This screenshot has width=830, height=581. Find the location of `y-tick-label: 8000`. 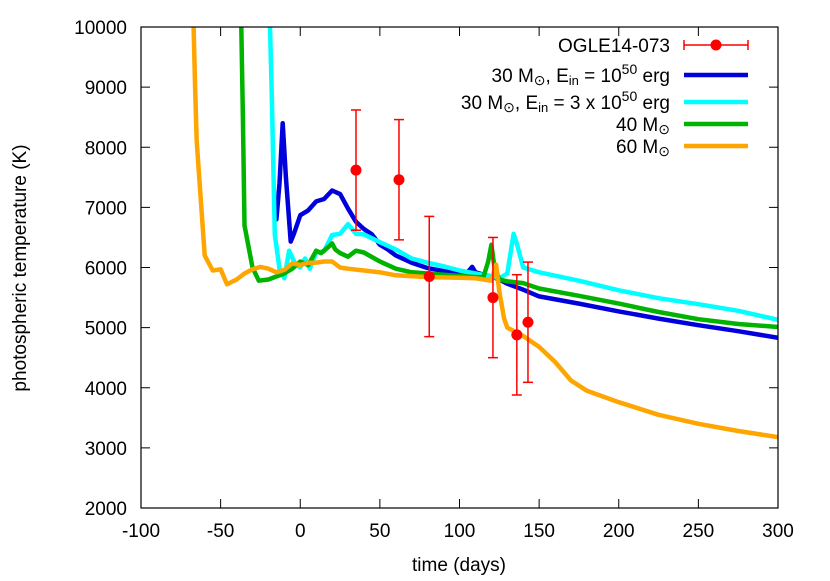

y-tick-label: 8000 is located at coordinates (106, 148).